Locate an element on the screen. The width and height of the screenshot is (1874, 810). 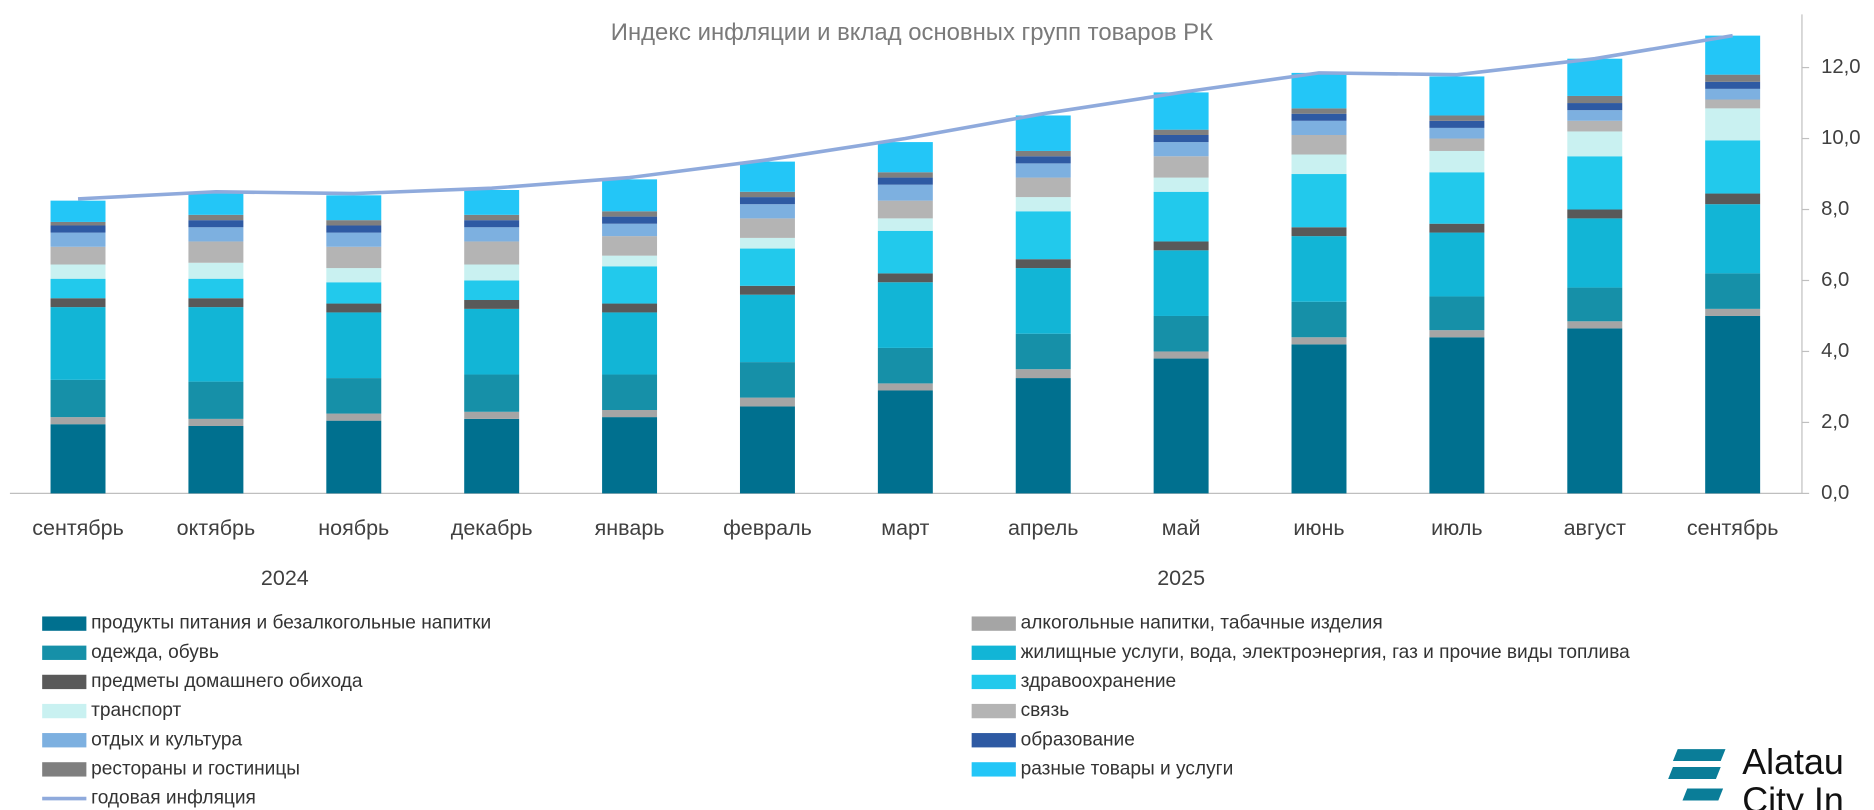
y-tick-label: 10,0 is located at coordinates (1841, 138).